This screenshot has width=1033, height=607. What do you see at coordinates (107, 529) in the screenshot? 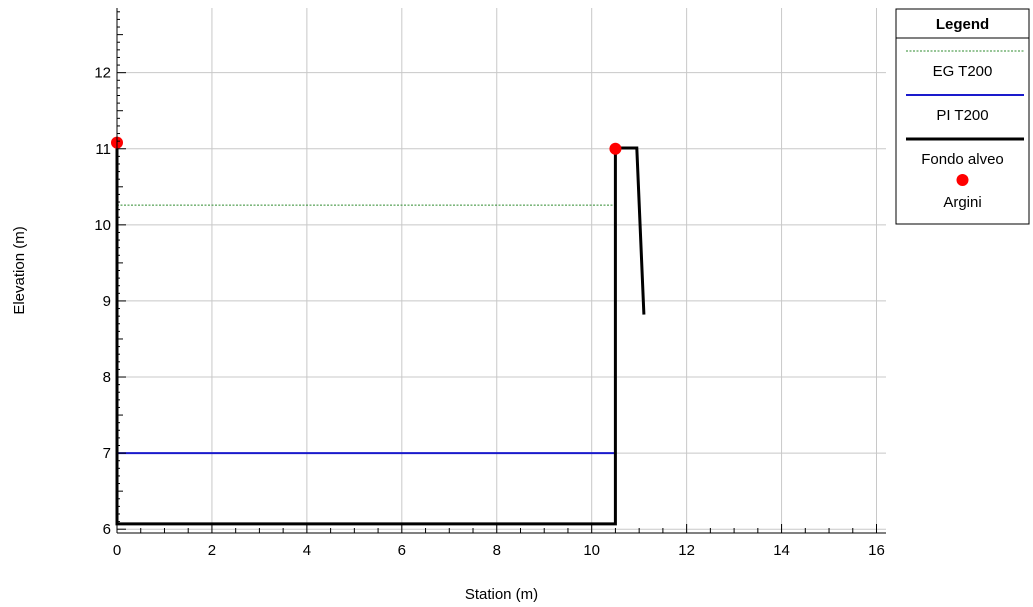
I see `y-tick-label: 6` at bounding box center [107, 529].